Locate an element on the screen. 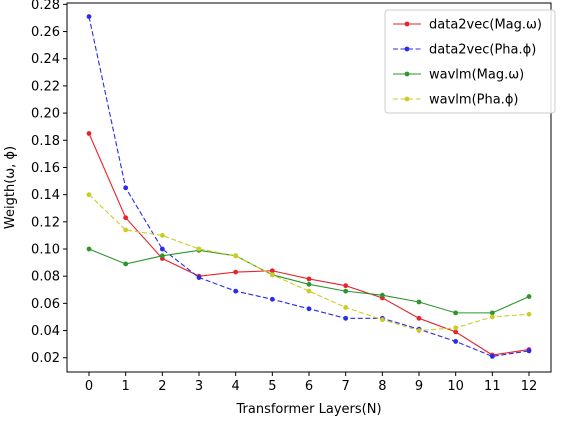 The image size is (569, 422). x-tick-label: 11 is located at coordinates (492, 386).